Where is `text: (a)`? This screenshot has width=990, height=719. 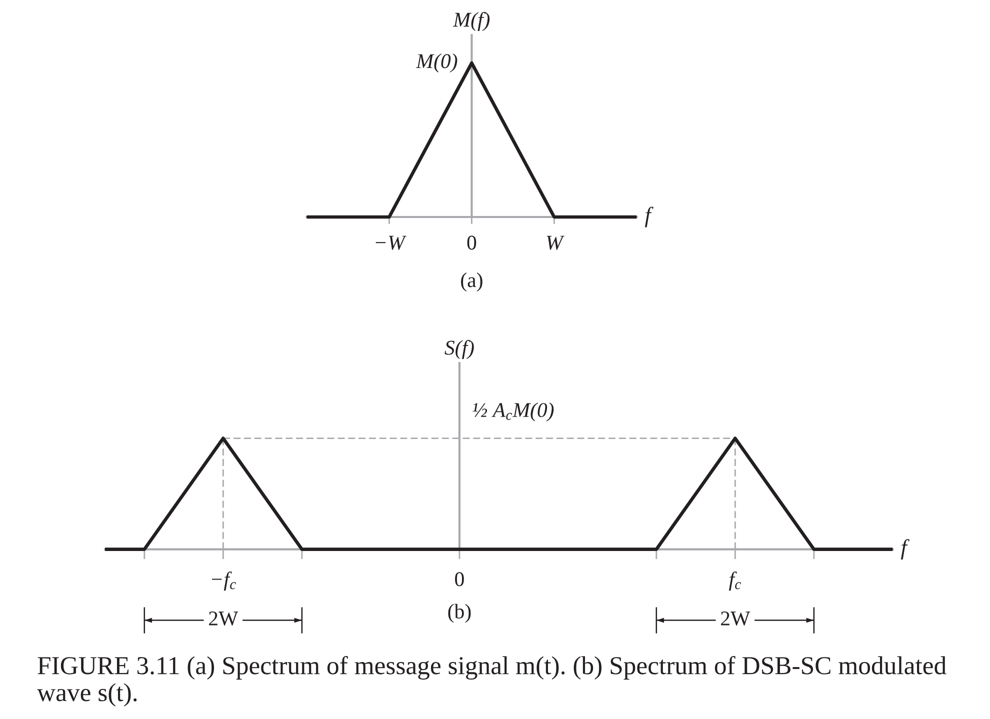 text: (a) is located at coordinates (471, 282).